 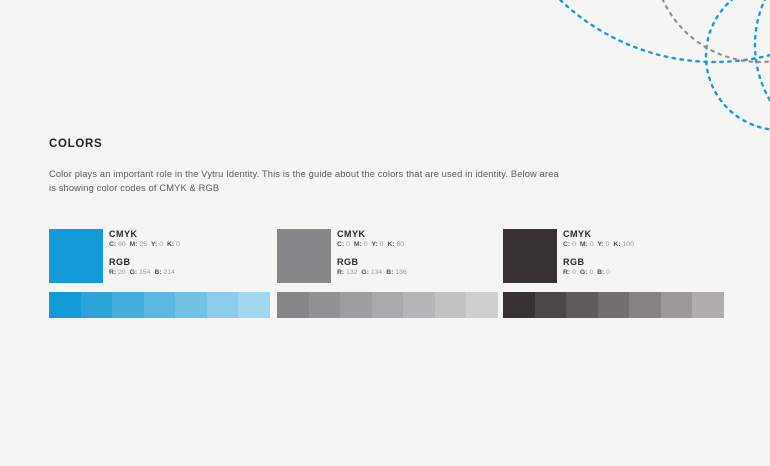 What do you see at coordinates (715, 32) in the screenshot?
I see `dashed-circle-gray` at bounding box center [715, 32].